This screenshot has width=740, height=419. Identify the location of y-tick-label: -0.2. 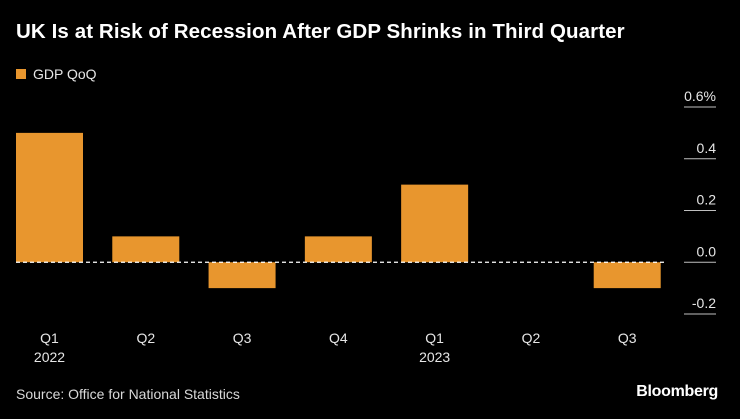
(704, 303).